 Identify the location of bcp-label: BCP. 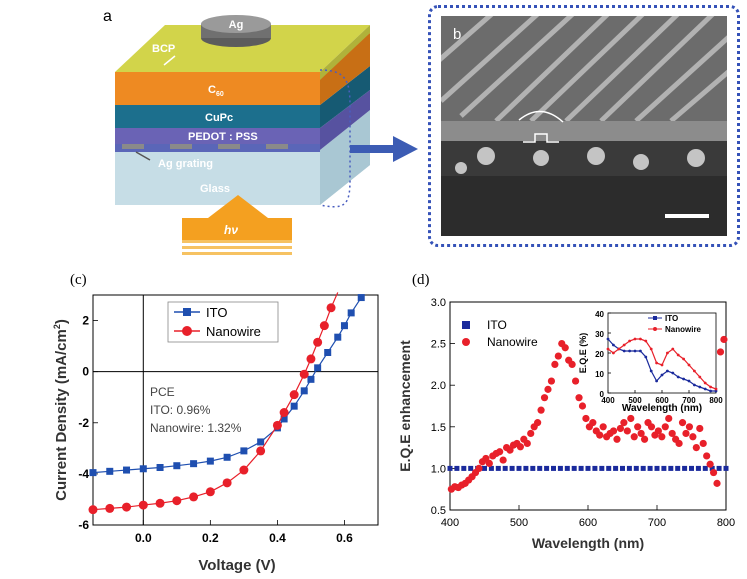
(163, 49).